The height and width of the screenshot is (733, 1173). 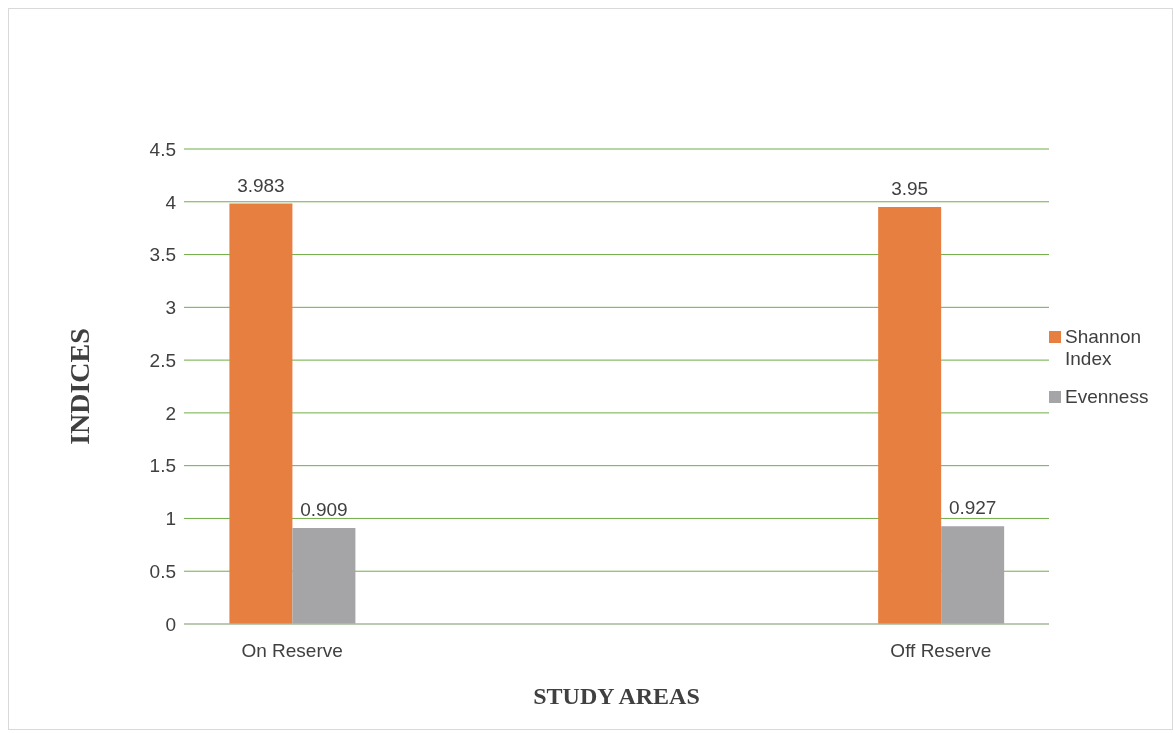 What do you see at coordinates (162, 466) in the screenshot?
I see `y-tick-label: 1.5` at bounding box center [162, 466].